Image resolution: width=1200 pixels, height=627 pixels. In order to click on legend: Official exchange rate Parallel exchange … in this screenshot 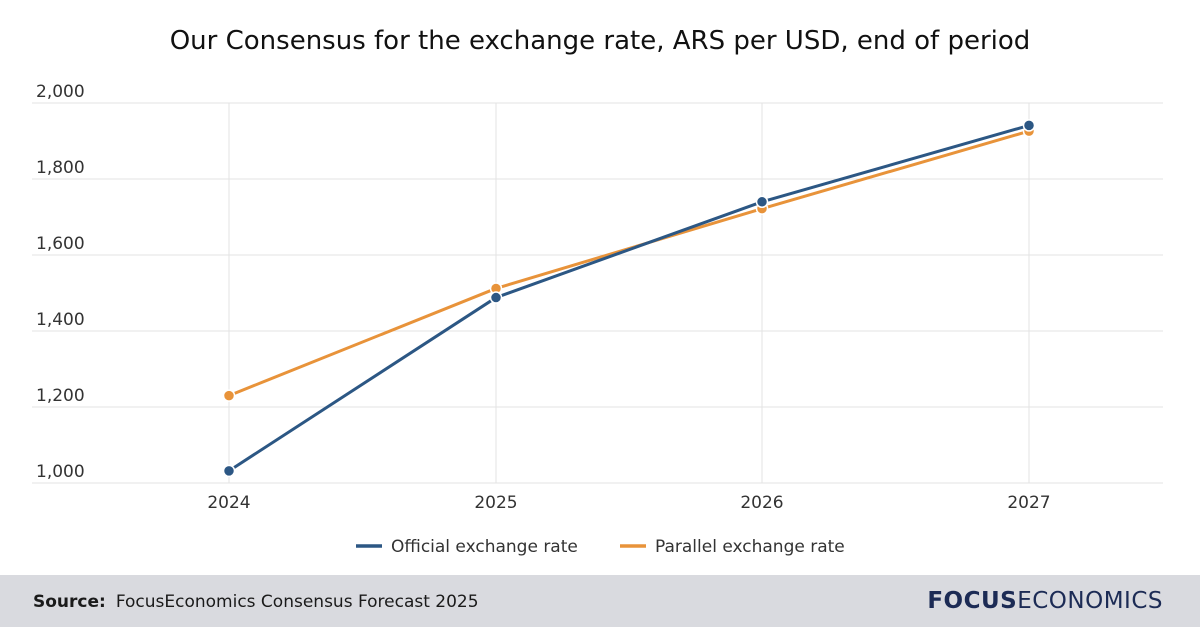, I will do `click(600, 547)`.